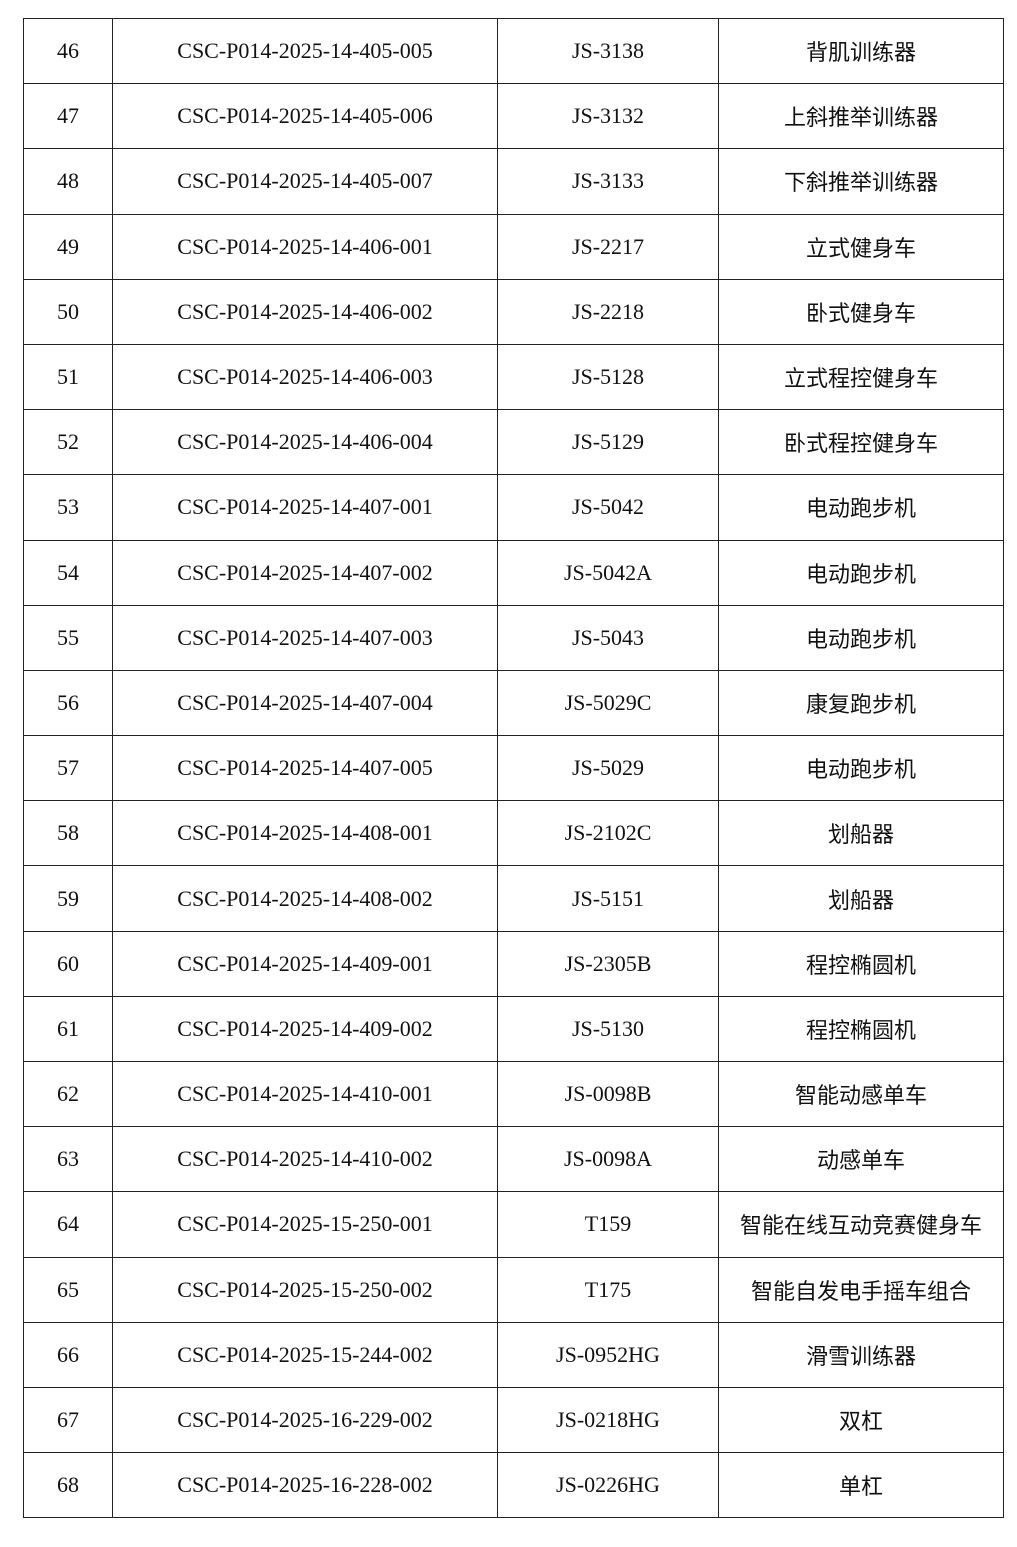  I want to click on certificate-code: CSC-P014-2025-14-406-002, so click(305, 311).